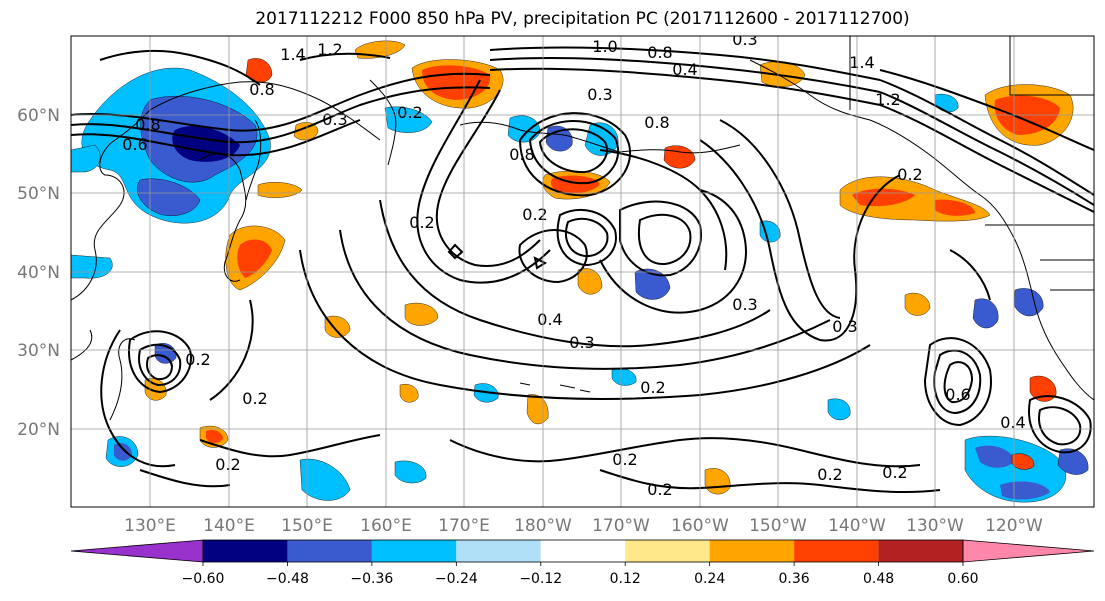 The height and width of the screenshot is (601, 1105). I want to click on lon-label: 170°W, so click(621, 526).